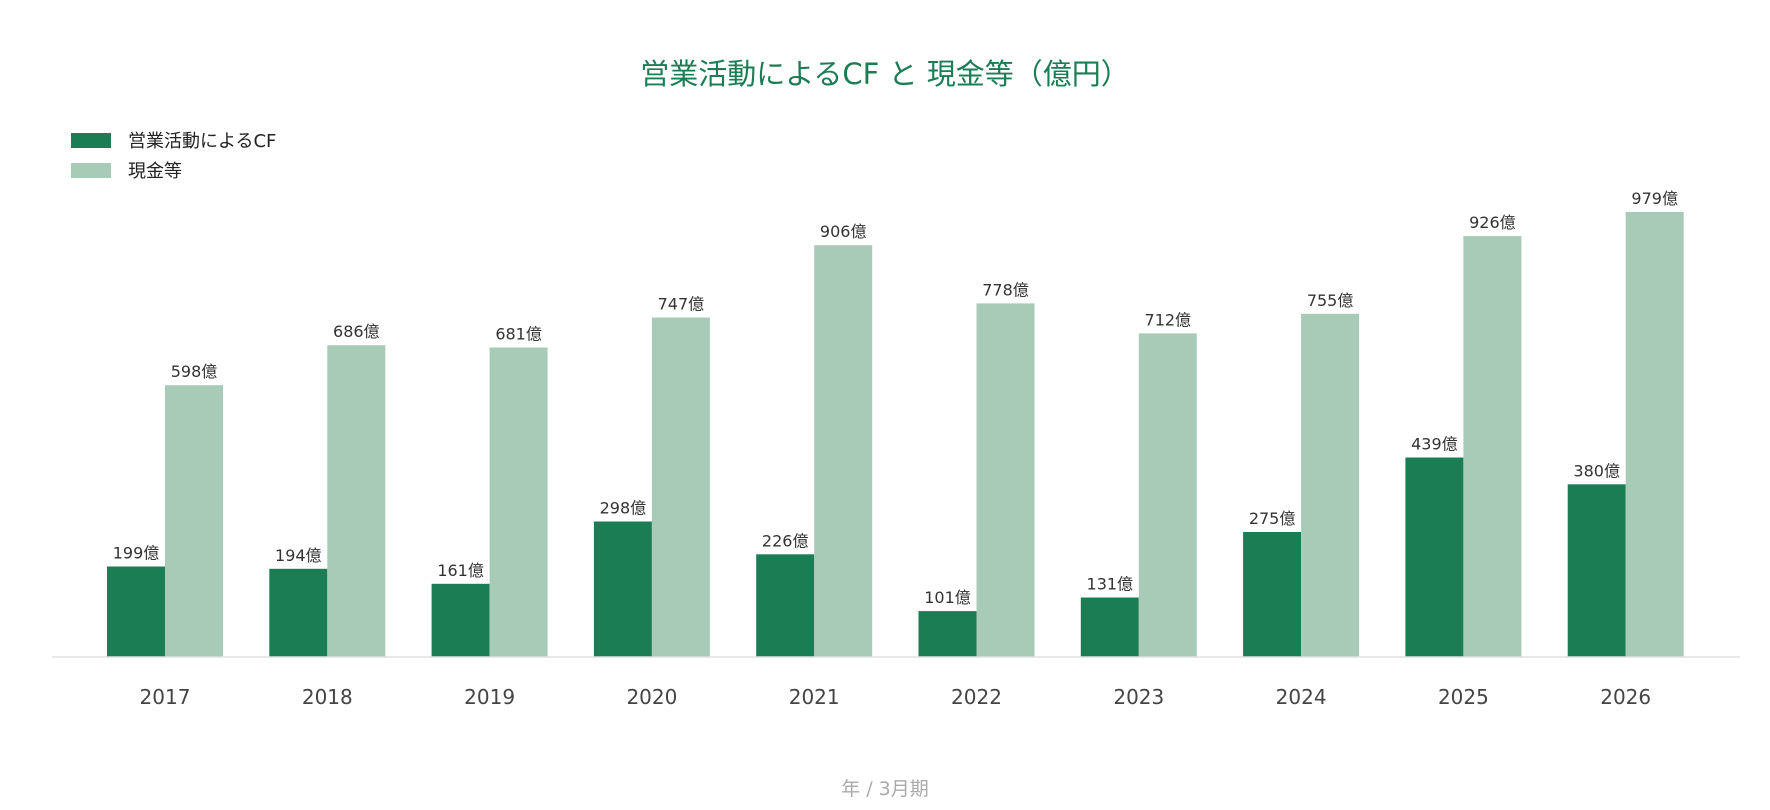 This screenshot has height=810, width=1770. Describe the element at coordinates (460, 620) in the screenshot. I see `bar-operating-cf-2019` at that location.